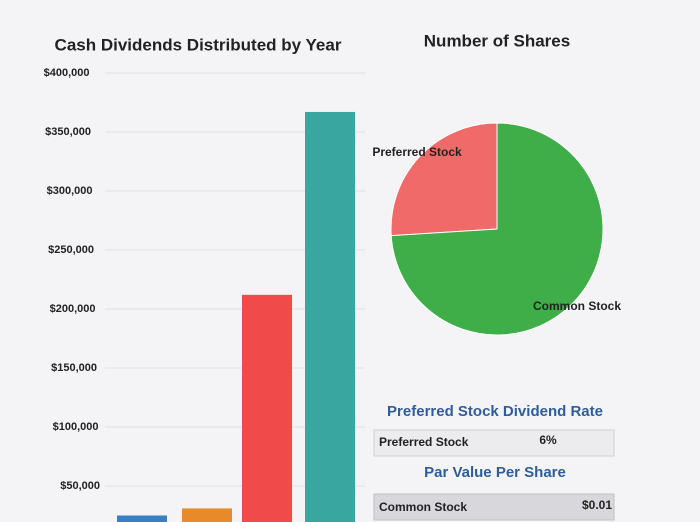  Describe the element at coordinates (577, 306) in the screenshot. I see `slice-label: Common Stock` at that location.